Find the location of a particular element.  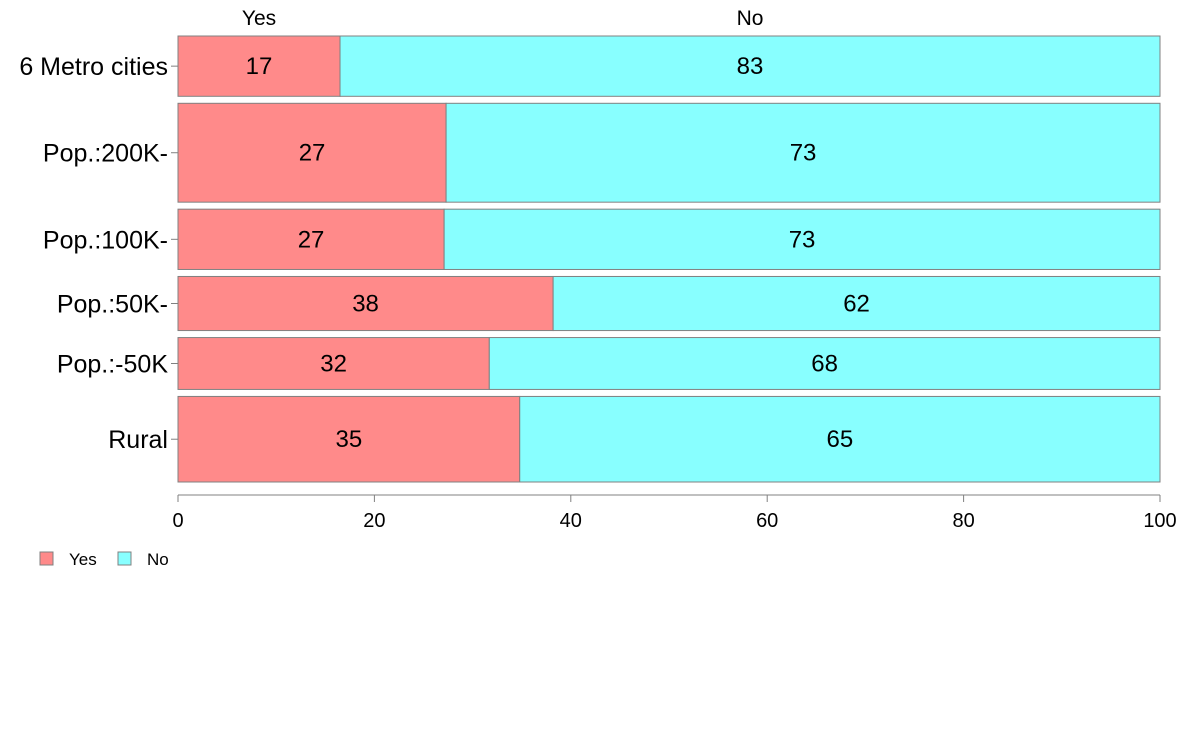

data-label-yes-pop-100k: 27 is located at coordinates (311, 239).